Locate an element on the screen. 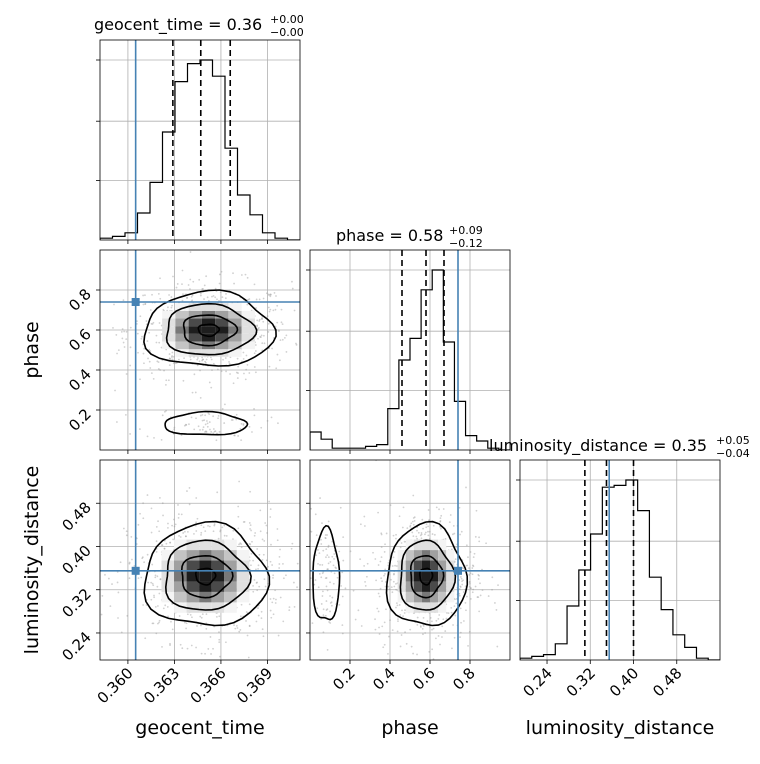 This screenshot has height=764, width=760. x-tick-label: 0.40 is located at coordinates (624, 682).